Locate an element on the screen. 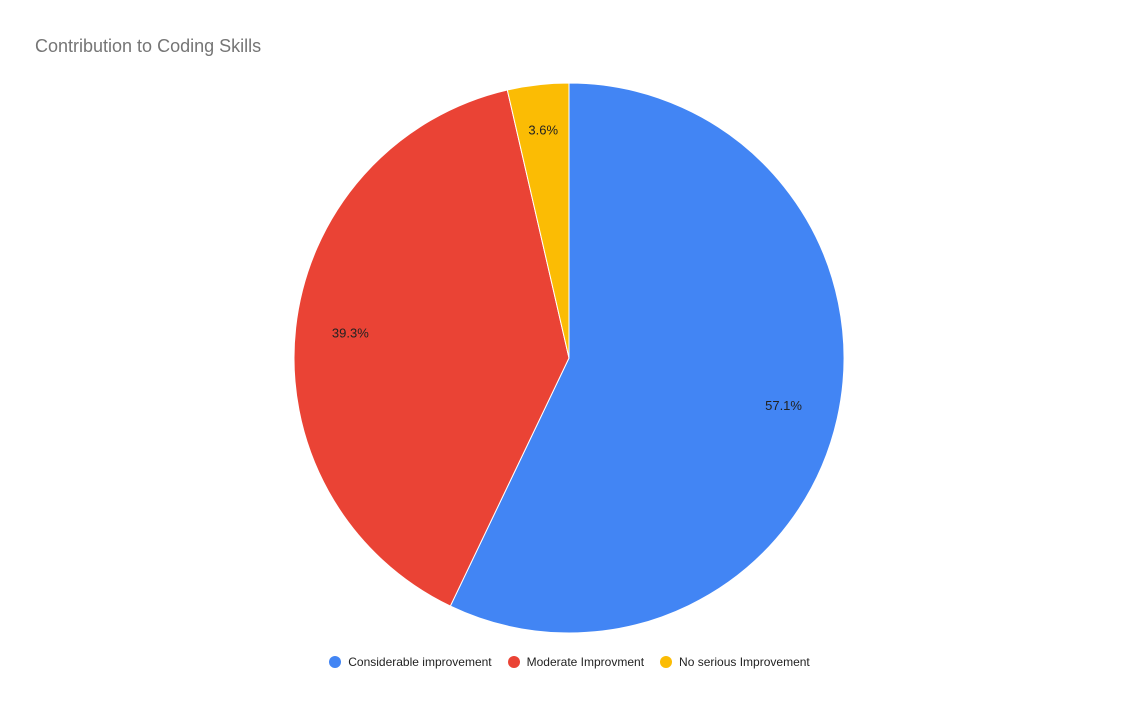 The image size is (1139, 706). slice-label-no-serious-improvement: 3.6% is located at coordinates (543, 130).